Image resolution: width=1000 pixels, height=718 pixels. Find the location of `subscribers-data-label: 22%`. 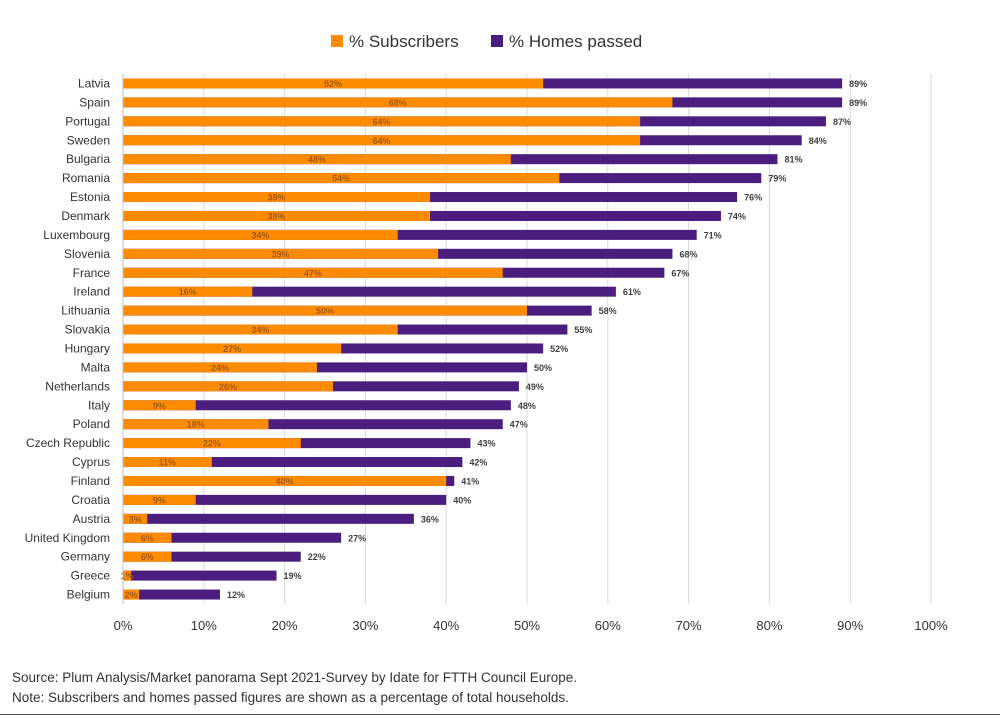

subscribers-data-label: 22% is located at coordinates (212, 444).